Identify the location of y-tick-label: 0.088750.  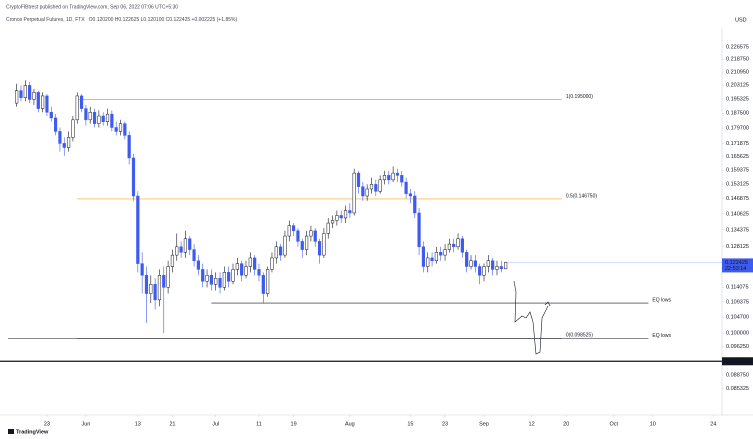
(737, 375).